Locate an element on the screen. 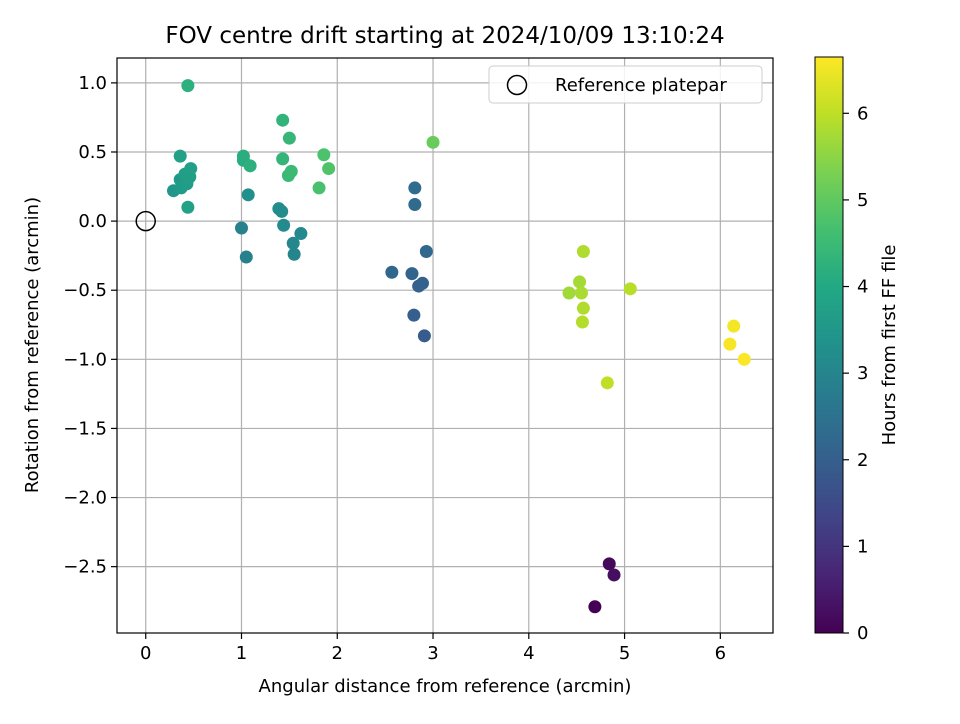 The image size is (960, 724). colorbar-tick-label: 3 is located at coordinates (862, 373).